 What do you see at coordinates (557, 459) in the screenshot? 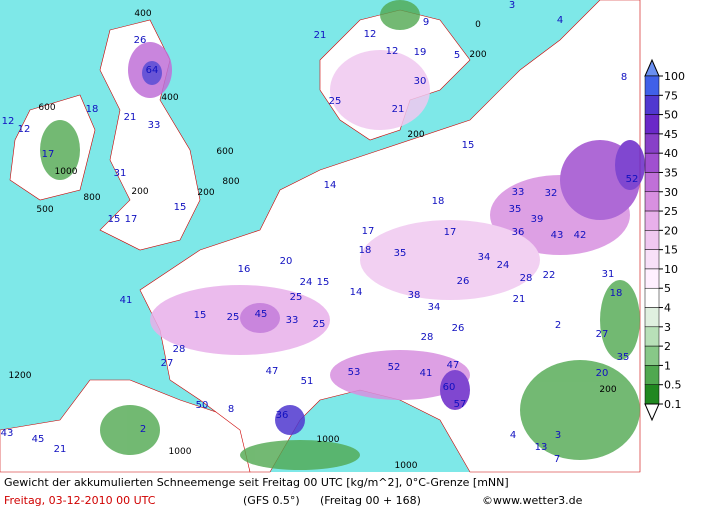
I see `snow-label: 7` at bounding box center [557, 459].